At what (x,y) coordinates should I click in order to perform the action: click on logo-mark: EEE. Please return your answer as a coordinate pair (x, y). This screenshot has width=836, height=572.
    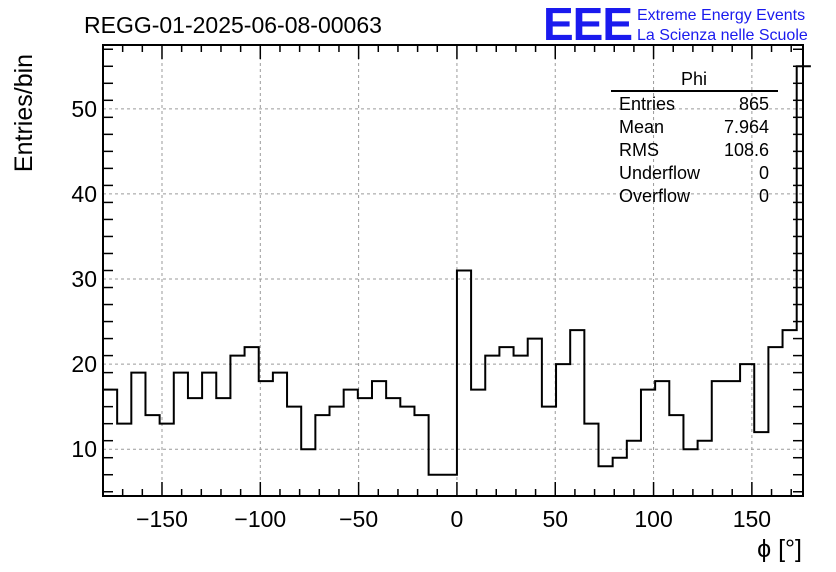
    Looking at the image, I should click on (587, 25).